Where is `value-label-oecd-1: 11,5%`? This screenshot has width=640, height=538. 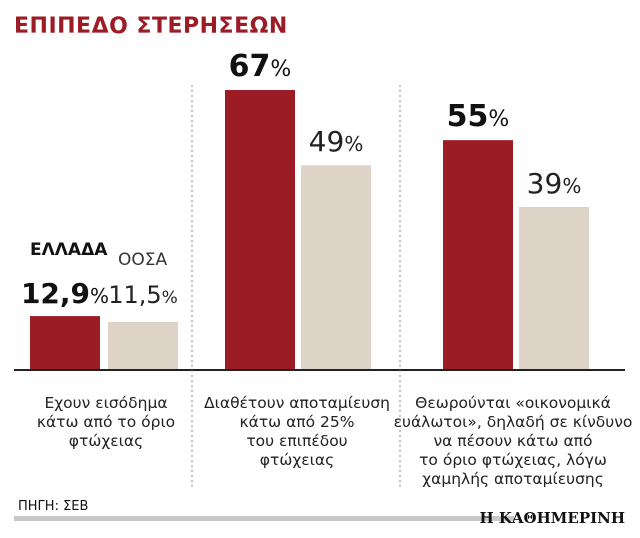 value-label-oecd-1: 11,5% is located at coordinates (143, 295).